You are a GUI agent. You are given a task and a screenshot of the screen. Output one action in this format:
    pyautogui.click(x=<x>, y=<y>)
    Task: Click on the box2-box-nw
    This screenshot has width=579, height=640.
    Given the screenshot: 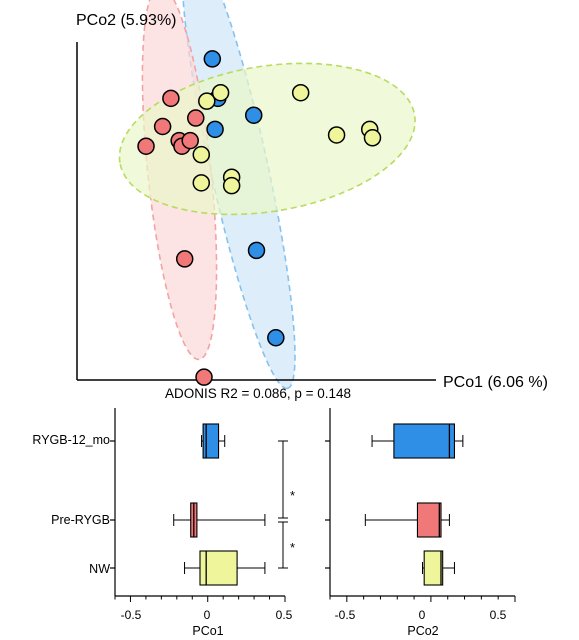 What is the action you would take?
    pyautogui.click(x=433, y=568)
    